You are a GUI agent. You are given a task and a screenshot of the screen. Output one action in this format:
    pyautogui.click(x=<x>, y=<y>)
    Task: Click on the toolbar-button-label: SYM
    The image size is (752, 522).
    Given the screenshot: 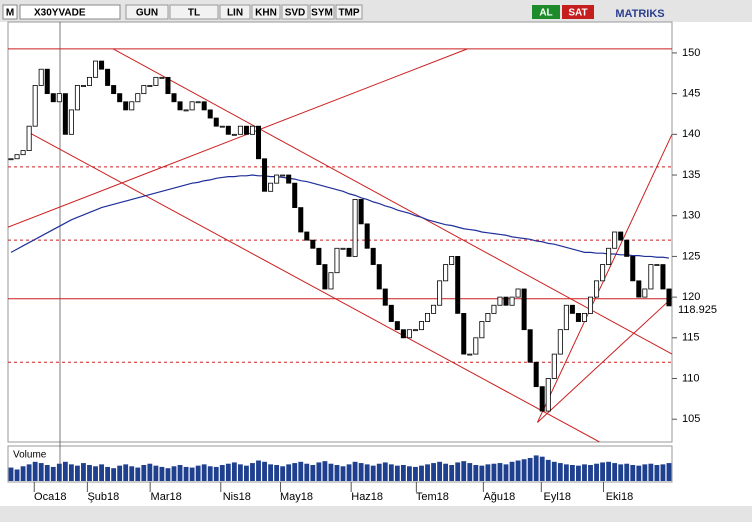 What is the action you would take?
    pyautogui.click(x=322, y=13)
    